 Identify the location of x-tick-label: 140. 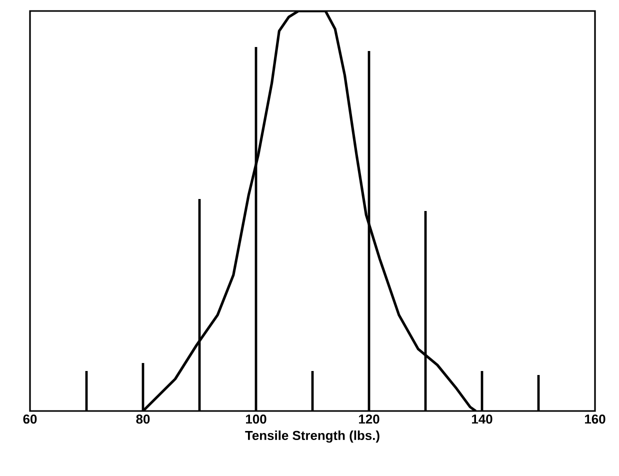
(482, 419).